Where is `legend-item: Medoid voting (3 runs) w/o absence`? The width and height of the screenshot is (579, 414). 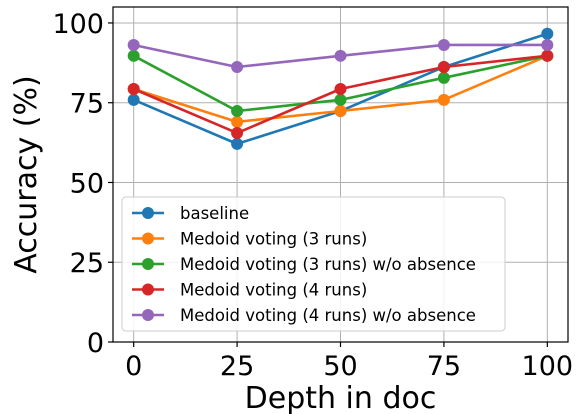 legend-item: Medoid voting (3 runs) w/o absence is located at coordinates (304, 264).